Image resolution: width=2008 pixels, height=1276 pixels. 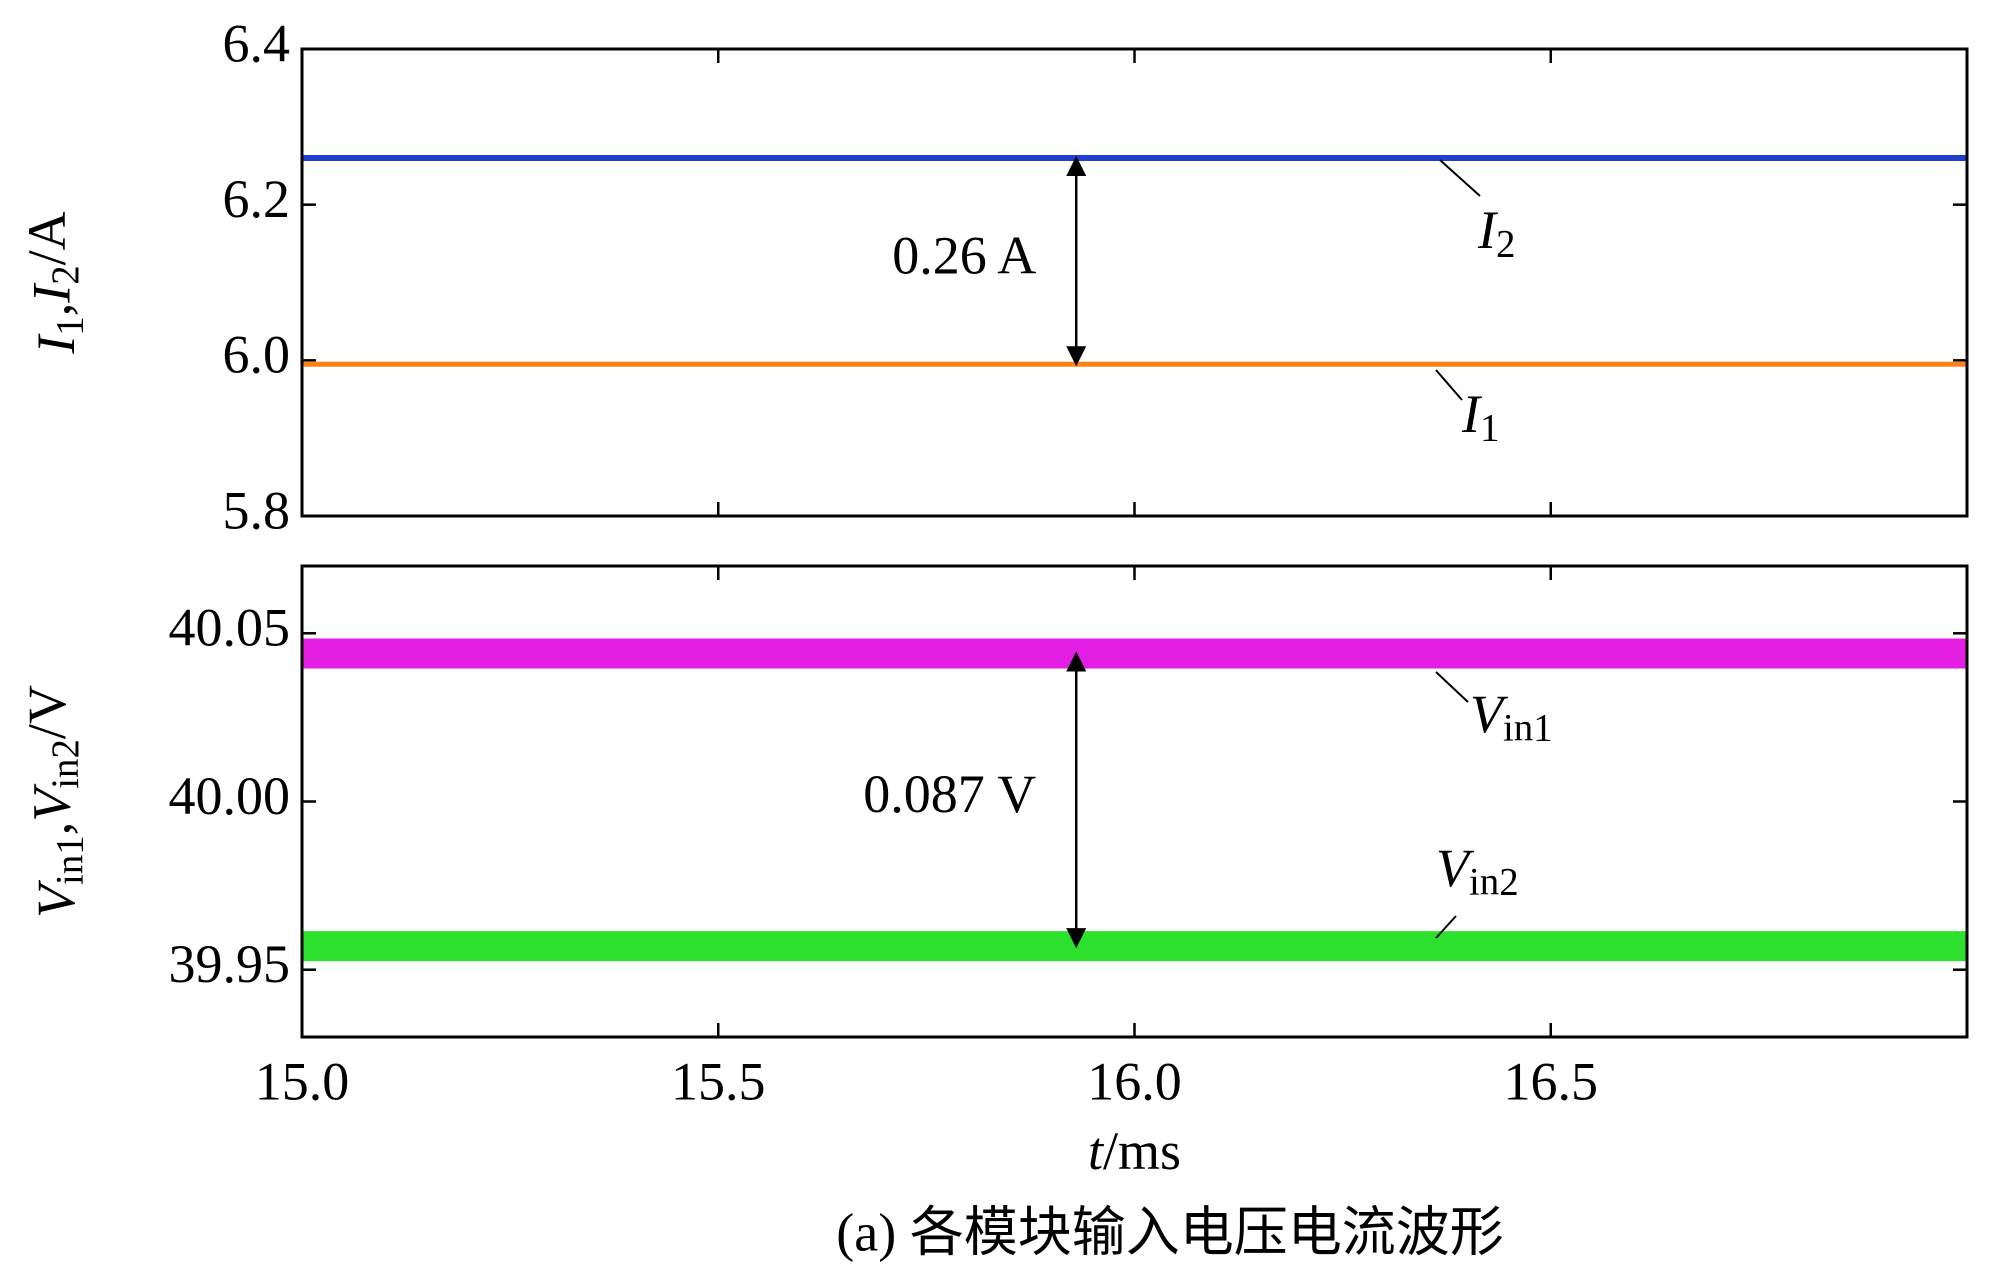 I want to click on y-tick-label: 5.8, so click(x=257, y=510).